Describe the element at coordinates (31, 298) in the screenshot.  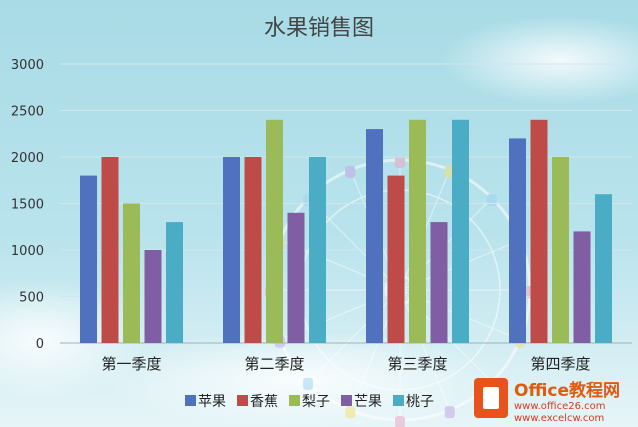
I see `y-tick-label: 500` at that location.